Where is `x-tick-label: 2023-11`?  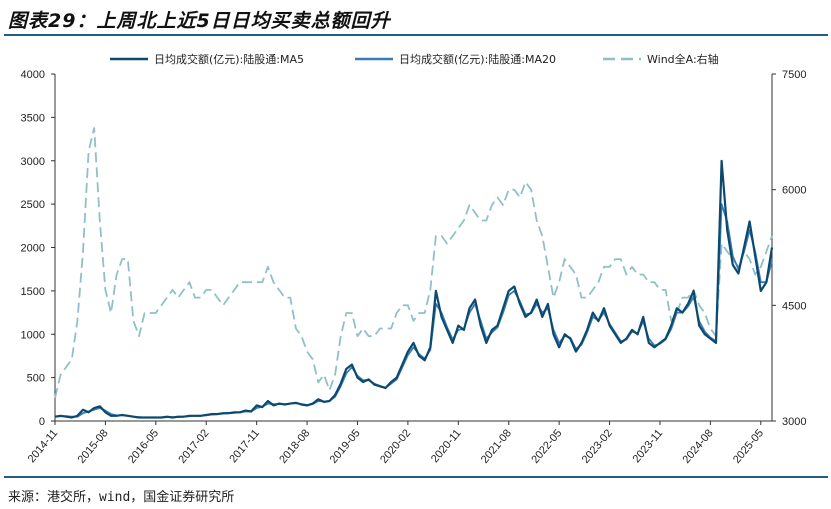
x-tick-label: 2023-11 is located at coordinates (648, 446).